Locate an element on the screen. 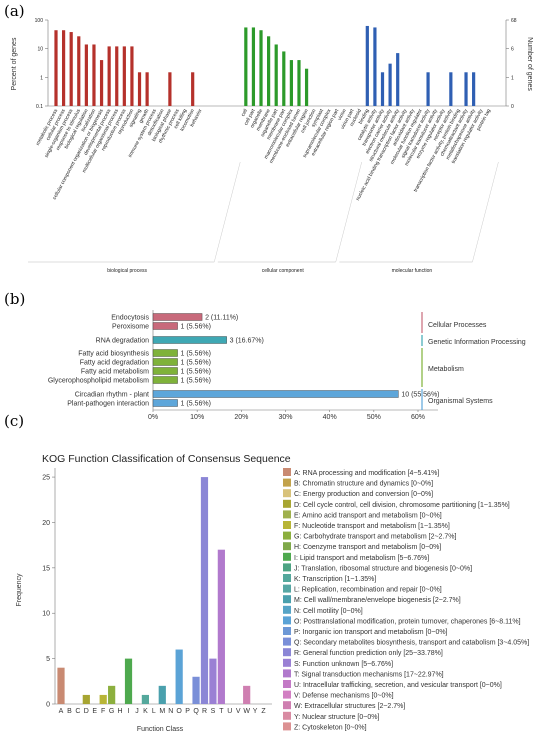 Image resolution: width=550 pixels, height=744 pixels. c-x-tick-label: Y is located at coordinates (255, 711).